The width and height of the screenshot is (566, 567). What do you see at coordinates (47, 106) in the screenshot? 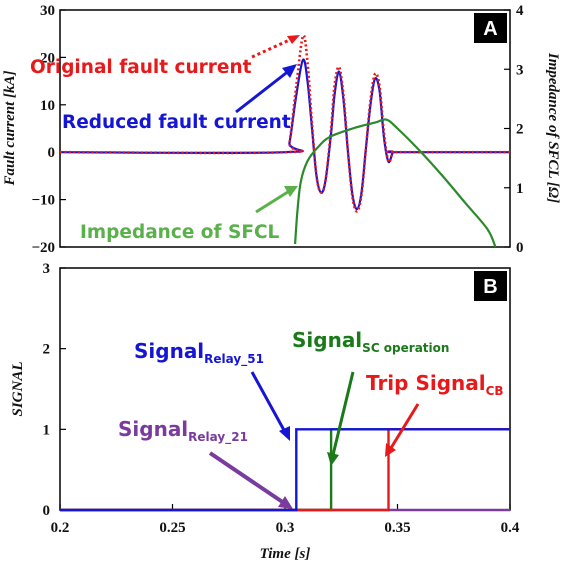
I see `panel-a-ytick-label: 10` at bounding box center [47, 106].